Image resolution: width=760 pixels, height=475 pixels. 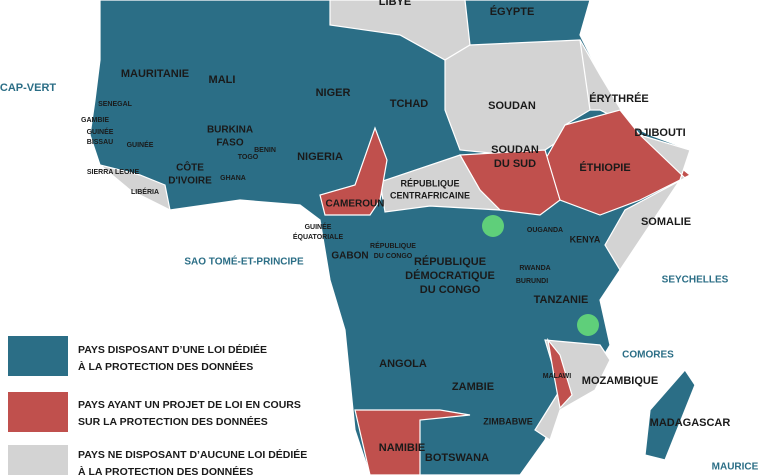 I want to click on country-label: MALI, so click(x=222, y=80).